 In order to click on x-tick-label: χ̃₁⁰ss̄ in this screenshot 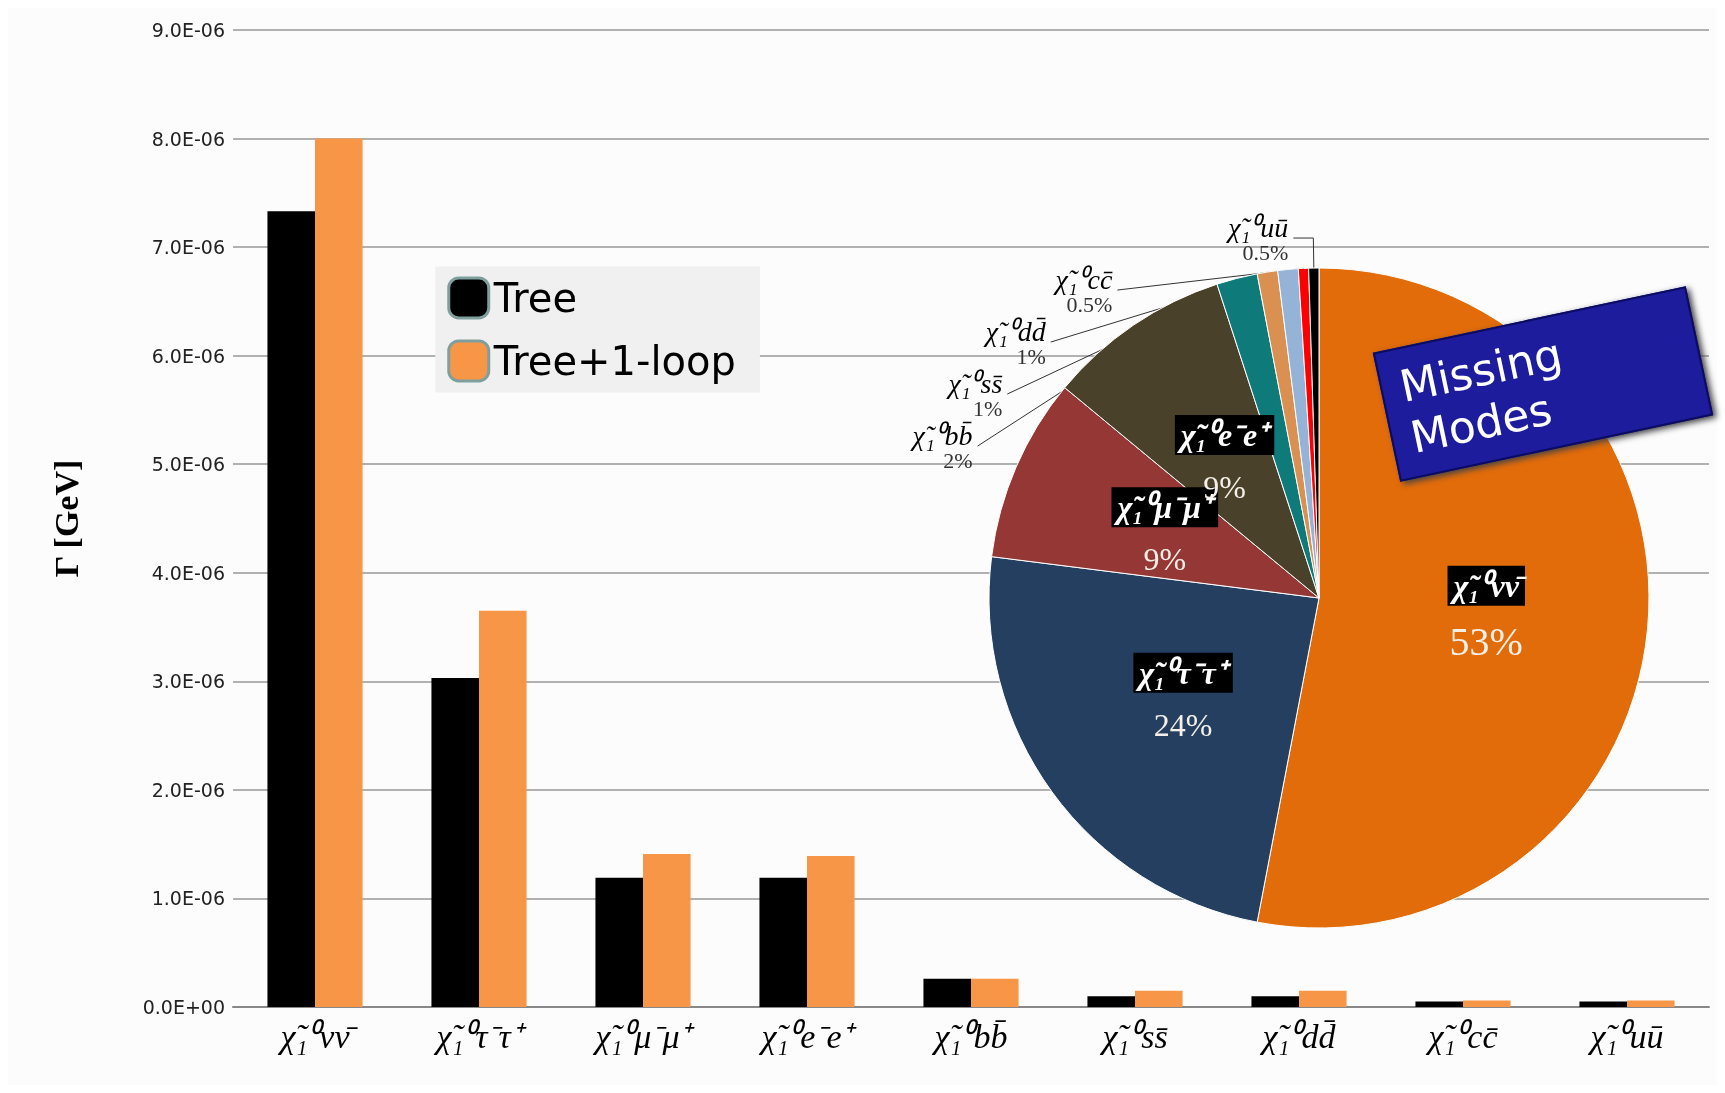, I will do `click(1134, 1036)`.